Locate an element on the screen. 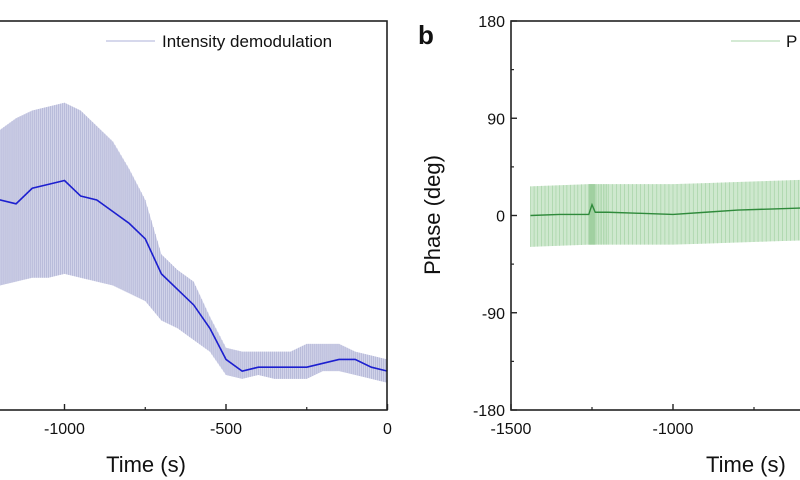 The height and width of the screenshot is (480, 800). y-tick-label: -180 is located at coordinates (489, 411).